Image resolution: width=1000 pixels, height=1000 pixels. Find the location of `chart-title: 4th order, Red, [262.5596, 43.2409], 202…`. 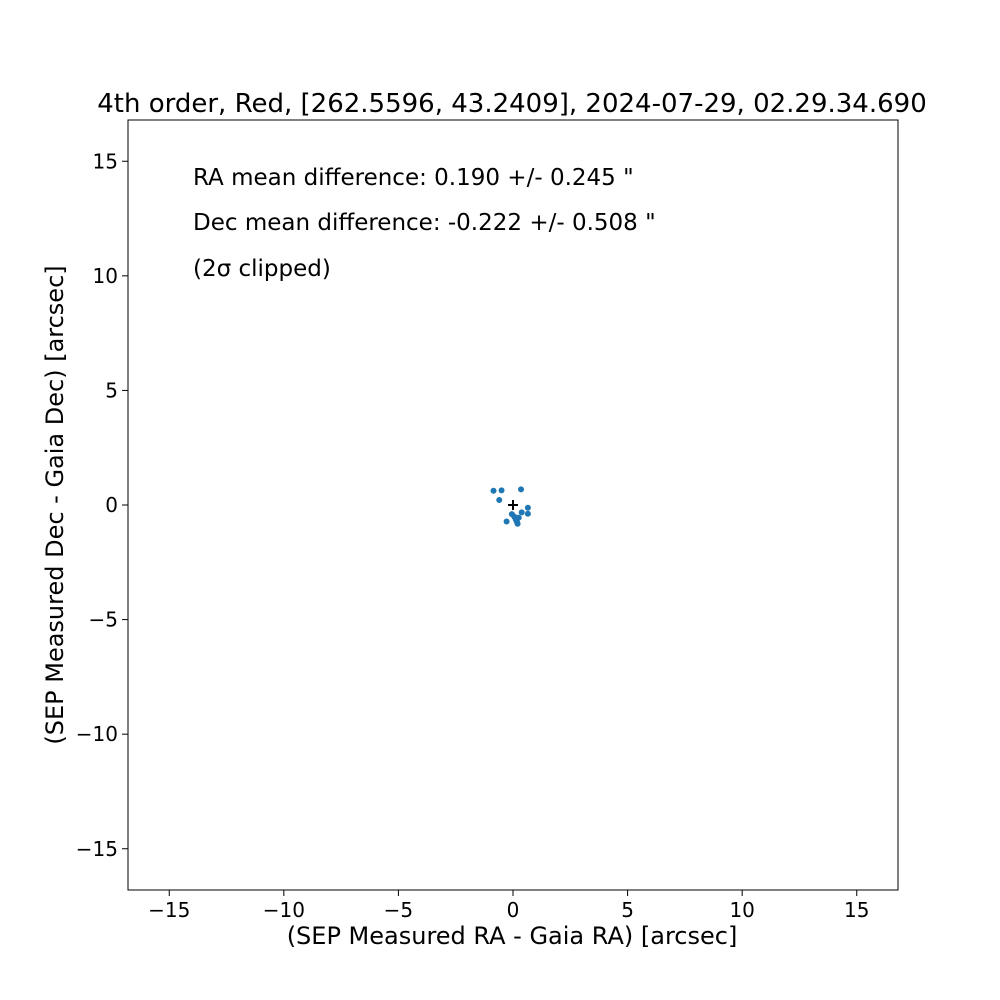

chart-title: 4th order, Red, [262.5596, 43.2409], 202… is located at coordinates (512, 104).